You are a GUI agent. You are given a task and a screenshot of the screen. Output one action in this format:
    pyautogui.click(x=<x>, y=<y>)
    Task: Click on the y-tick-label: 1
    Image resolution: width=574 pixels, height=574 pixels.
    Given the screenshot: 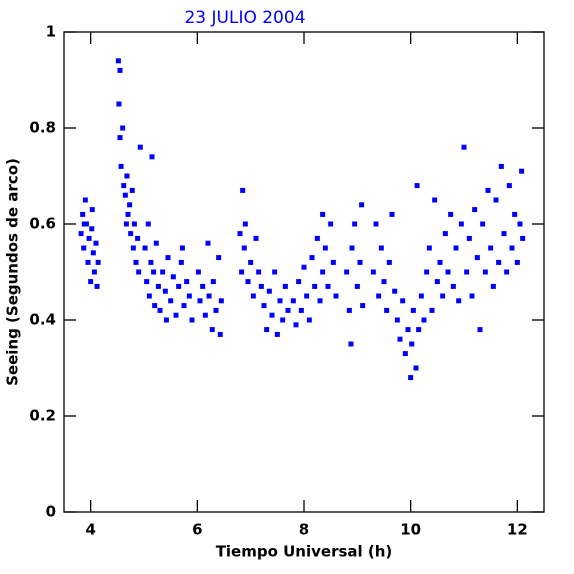 What is the action you would take?
    pyautogui.click(x=51, y=32)
    